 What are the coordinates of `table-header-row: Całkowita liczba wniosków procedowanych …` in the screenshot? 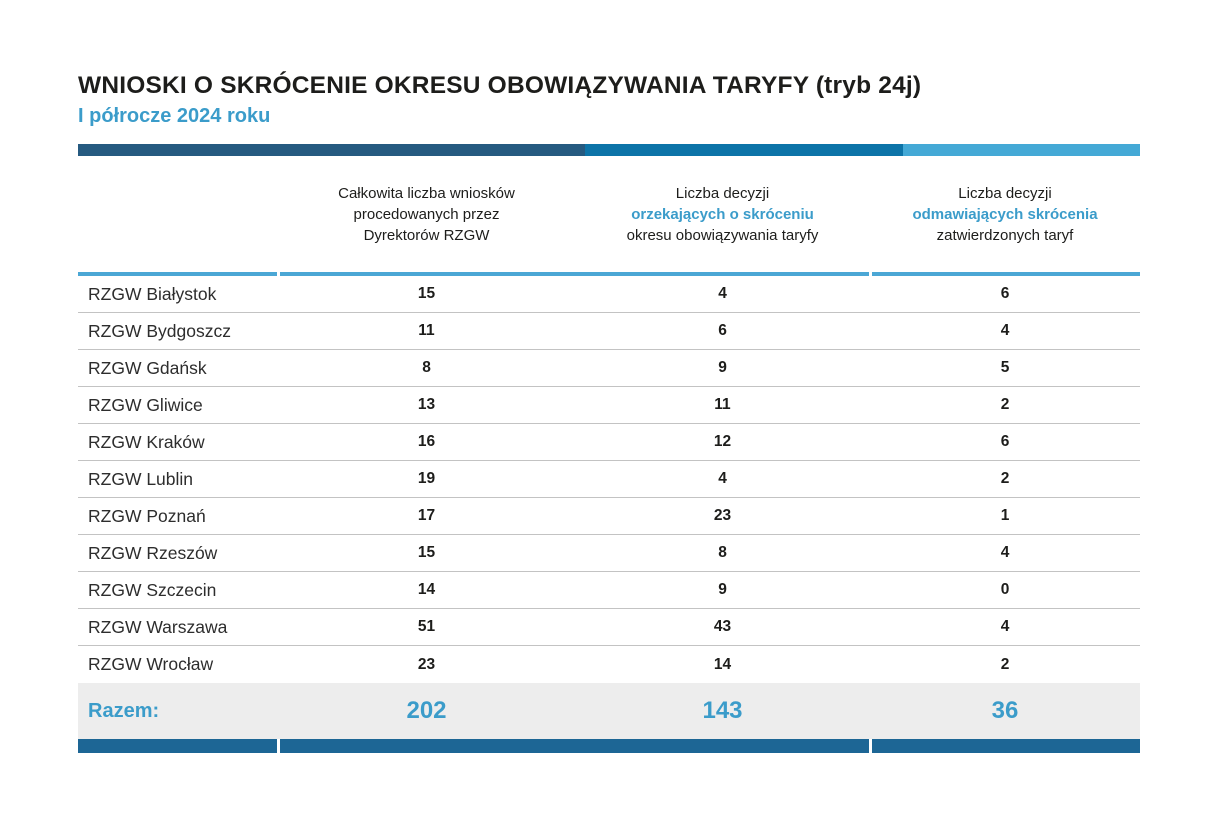 It's located at (609, 214).